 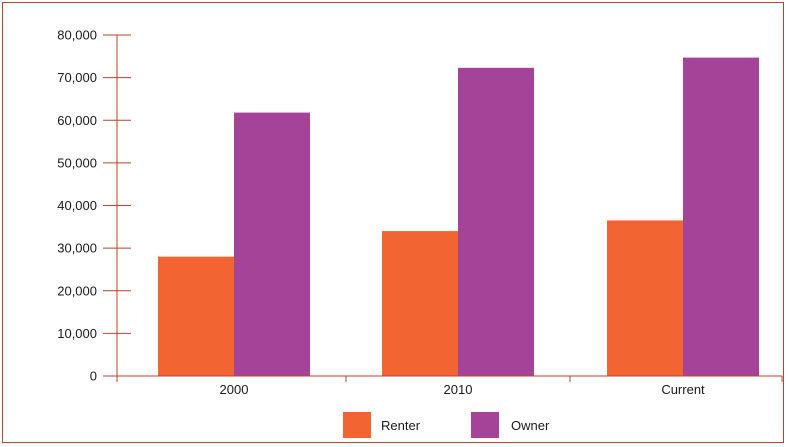 I want to click on y-tick-label: 70,000, so click(x=77, y=77).